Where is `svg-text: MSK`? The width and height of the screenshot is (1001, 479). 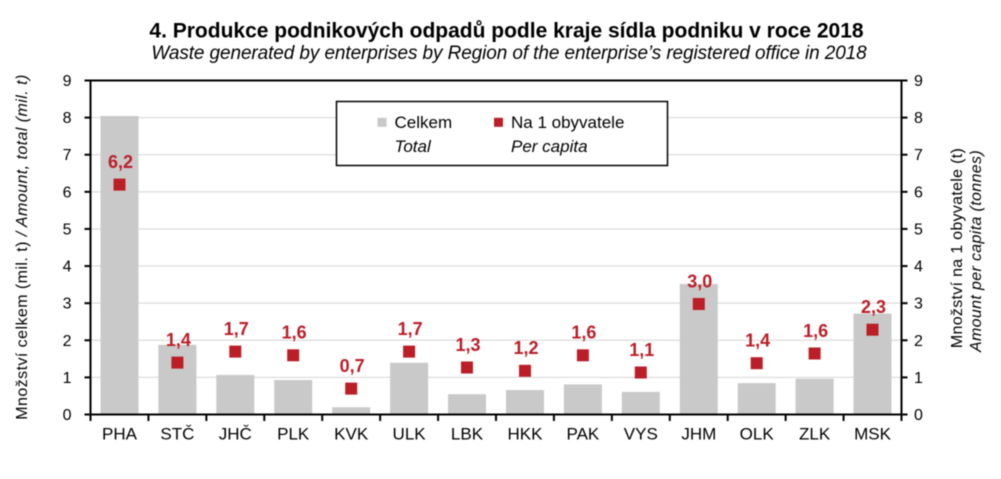 svg-text: MSK is located at coordinates (873, 434).